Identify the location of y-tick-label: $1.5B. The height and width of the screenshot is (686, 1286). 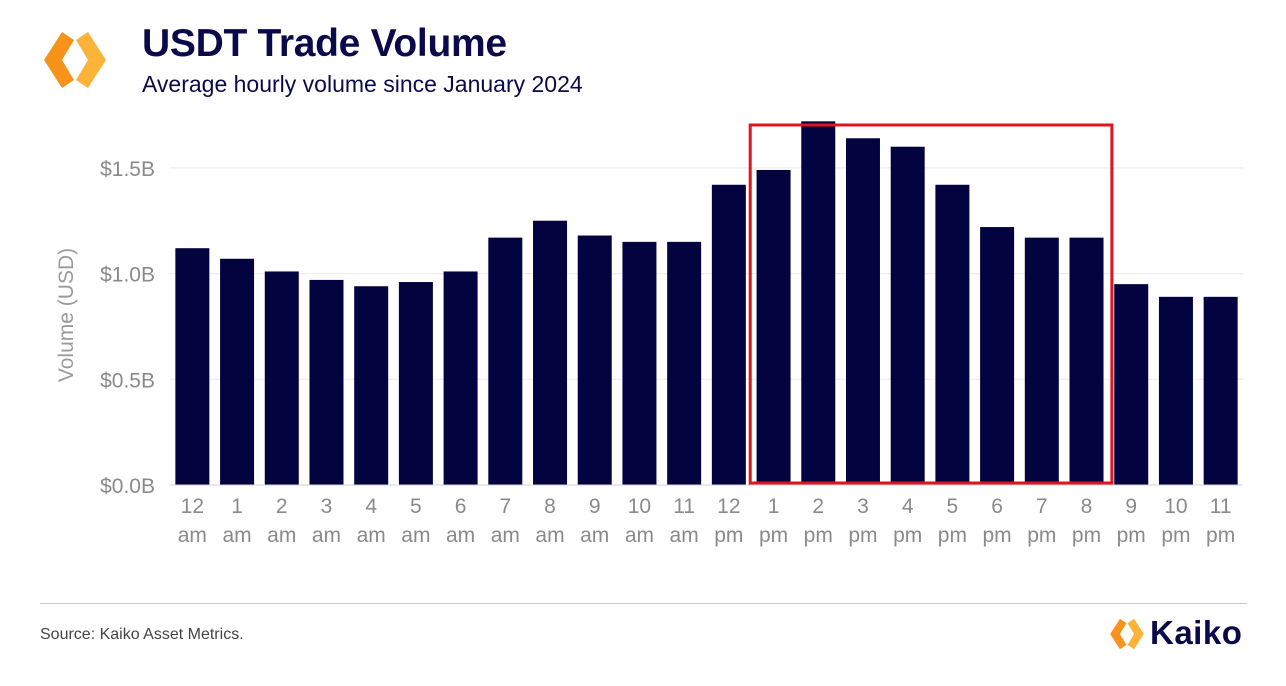
(127, 169).